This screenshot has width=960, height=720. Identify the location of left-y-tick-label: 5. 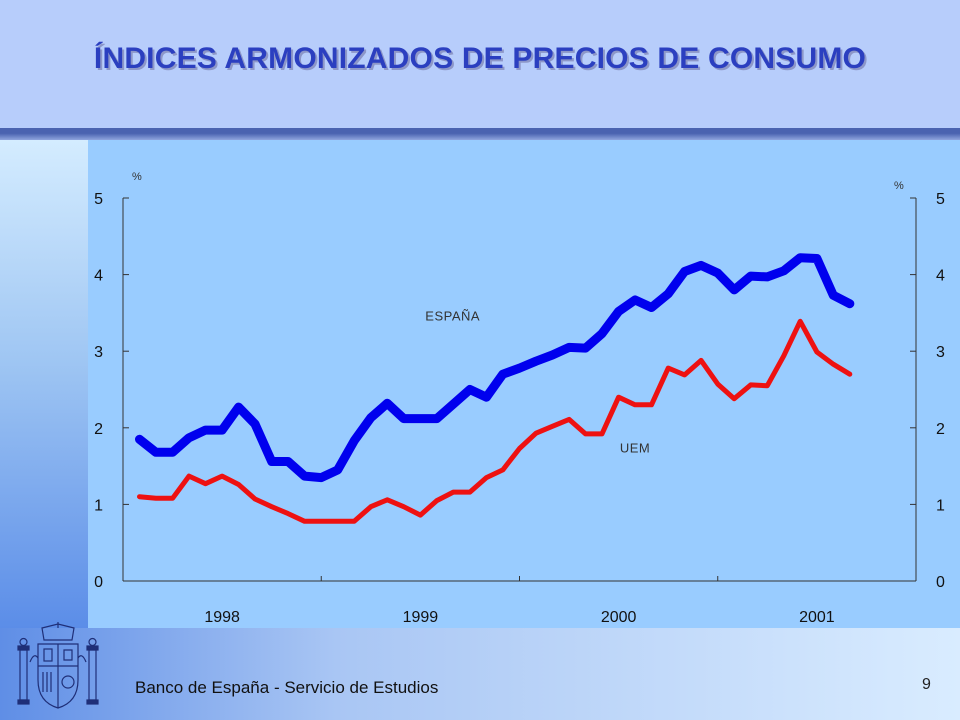
(98, 199).